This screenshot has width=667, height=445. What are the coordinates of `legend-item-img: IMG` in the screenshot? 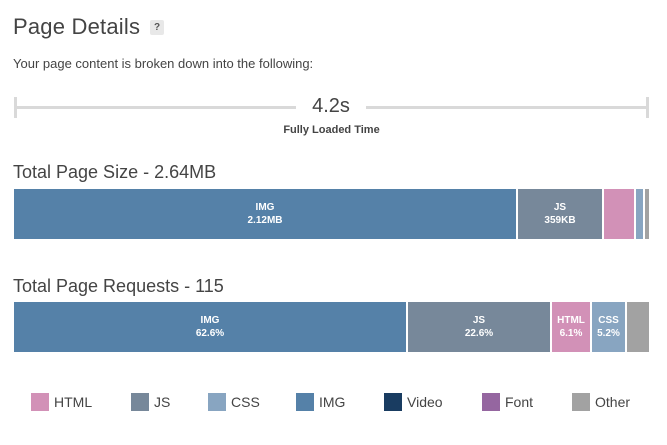 It's located at (340, 402).